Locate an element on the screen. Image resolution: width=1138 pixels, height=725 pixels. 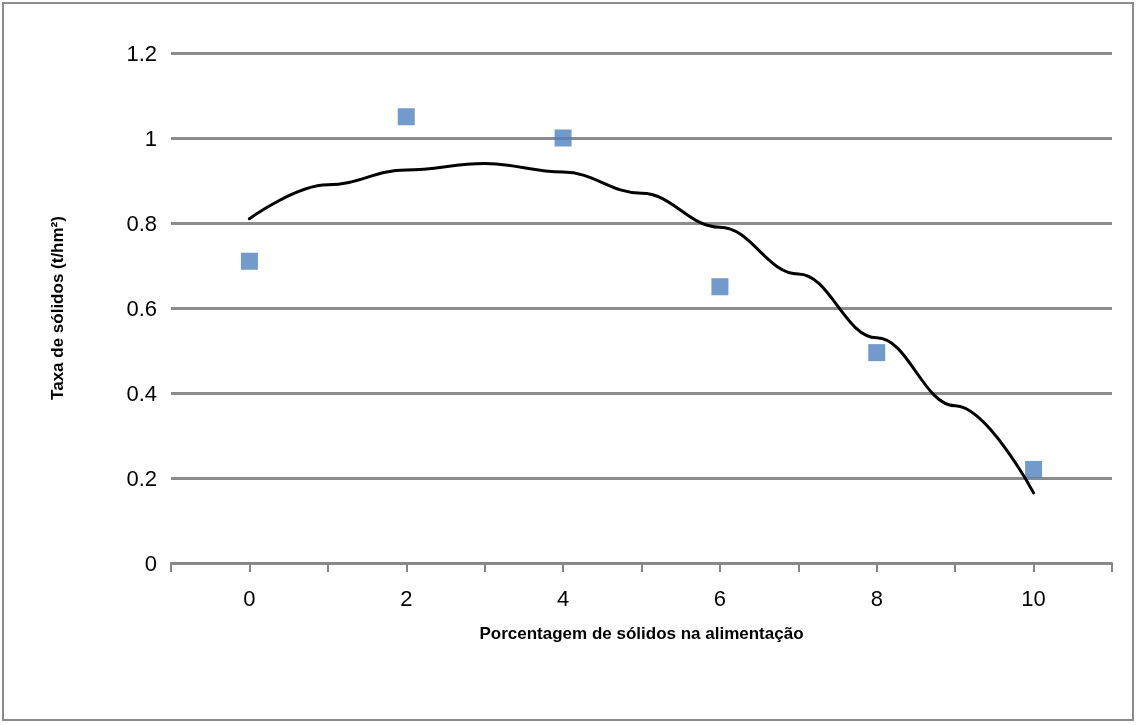
x-tick-label: 2 is located at coordinates (406, 598).